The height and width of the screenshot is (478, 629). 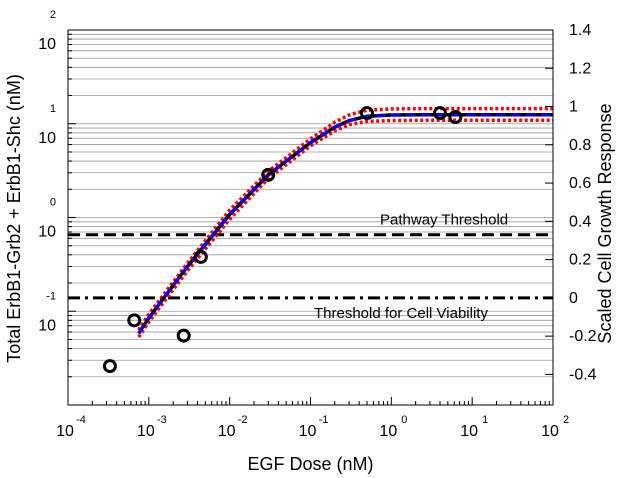 What do you see at coordinates (573, 107) in the screenshot?
I see `y-right-tick-label: 1` at bounding box center [573, 107].